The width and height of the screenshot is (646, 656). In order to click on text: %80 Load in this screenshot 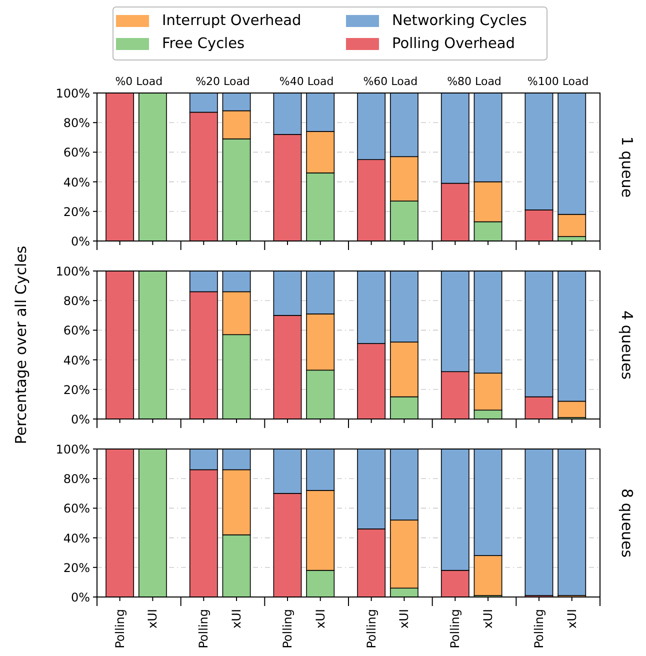, I will do `click(474, 81)`.